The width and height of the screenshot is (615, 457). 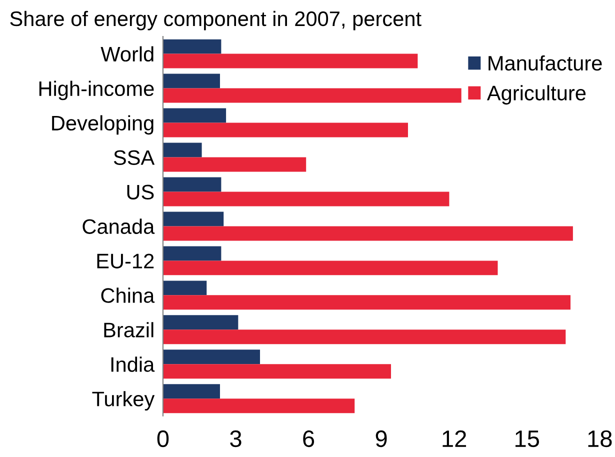 I want to click on x-tick-label: 0, so click(x=163, y=439).